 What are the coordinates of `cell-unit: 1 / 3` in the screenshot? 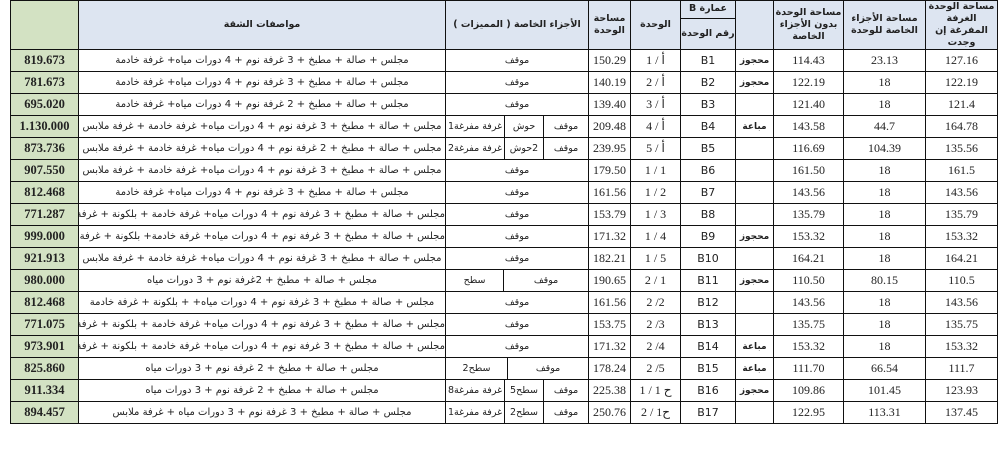 It's located at (655, 214).